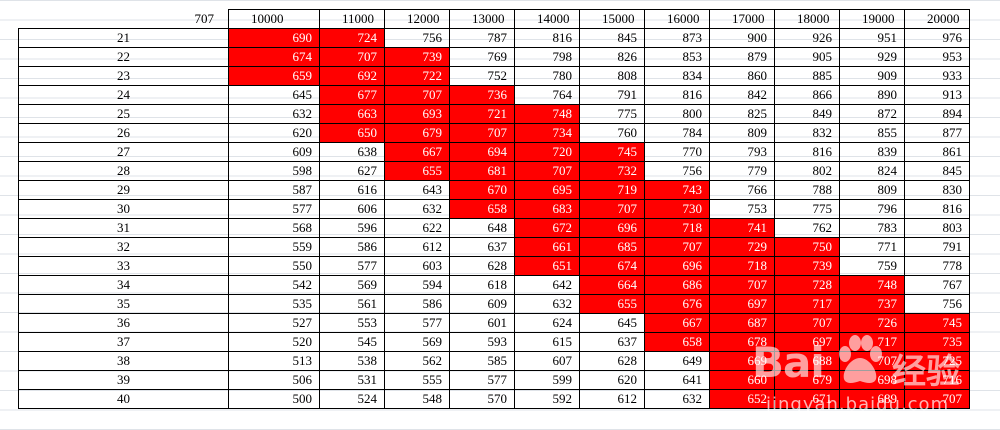  Describe the element at coordinates (417, 209) in the screenshot. I see `table-cell: 632` at that location.